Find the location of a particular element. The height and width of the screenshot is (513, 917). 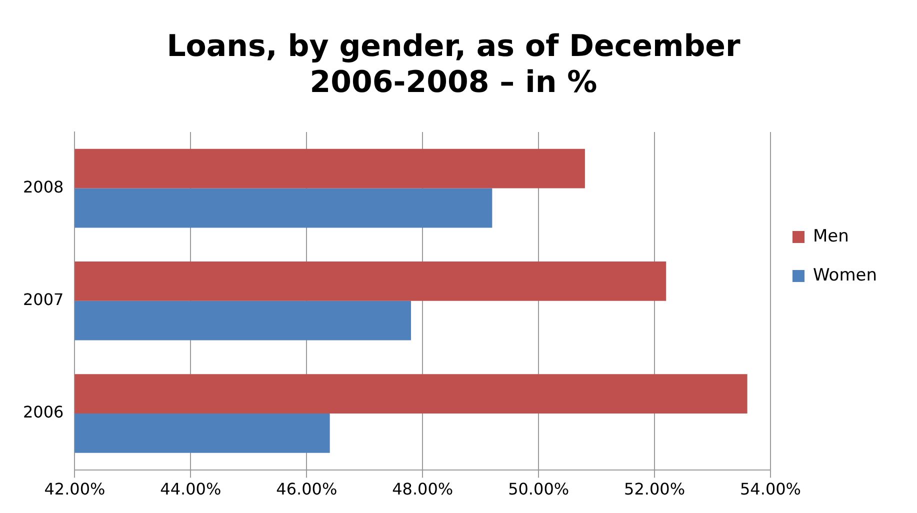

y-tick-label: 2006 is located at coordinates (43, 412).